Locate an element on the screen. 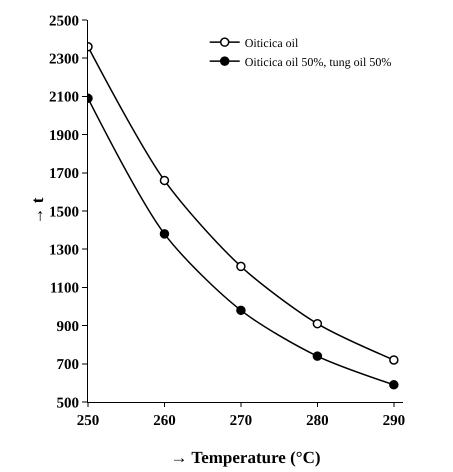  x-tick-label: 280 is located at coordinates (317, 421).